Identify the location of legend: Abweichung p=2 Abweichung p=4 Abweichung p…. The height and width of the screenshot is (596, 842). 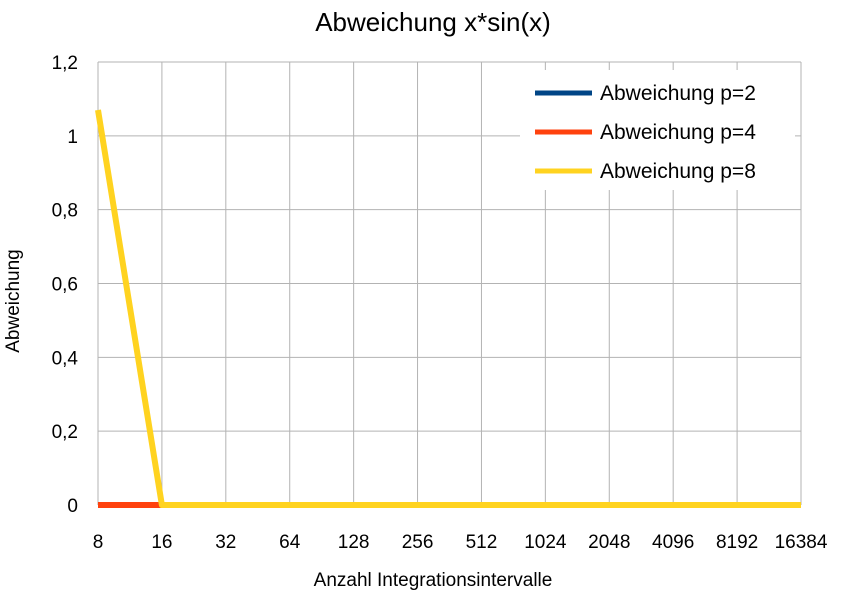
(657, 130).